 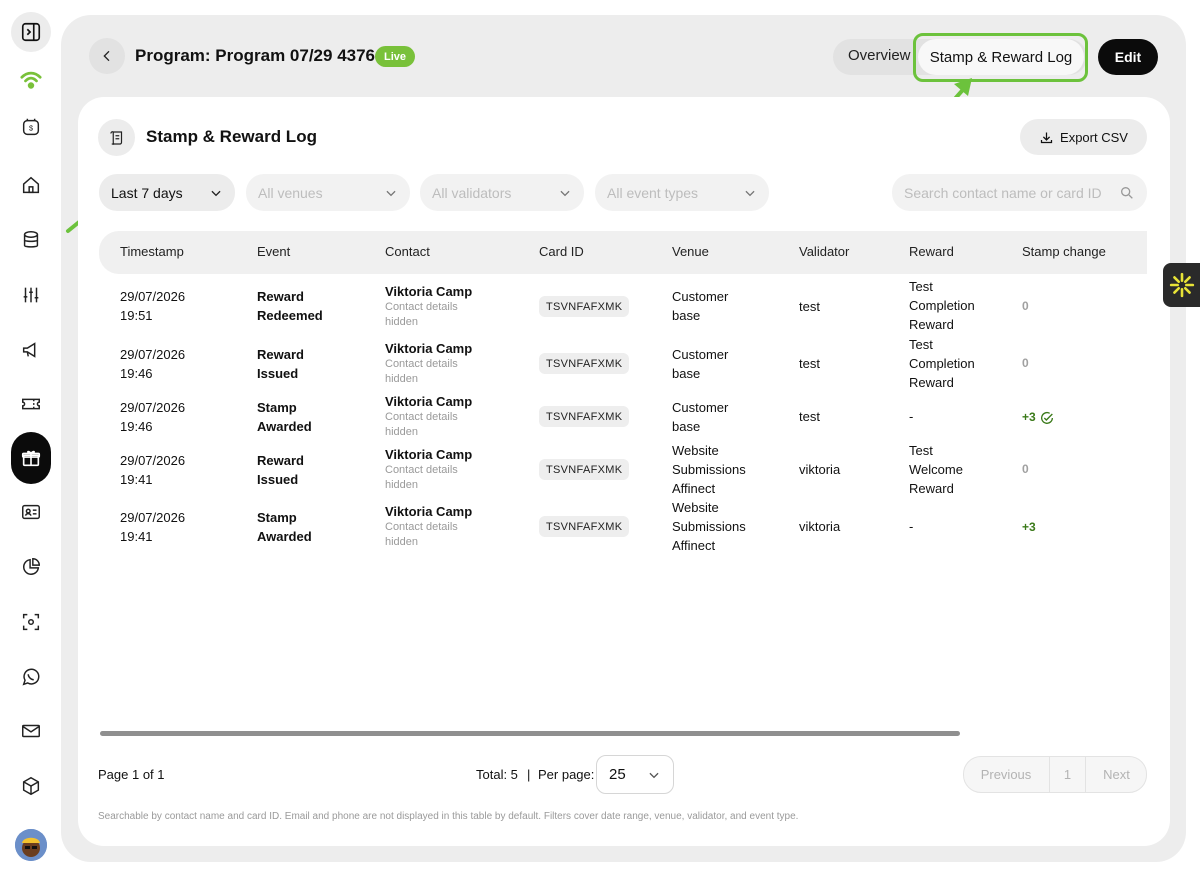 I want to click on timestamp-time: 19:46, so click(x=136, y=426).